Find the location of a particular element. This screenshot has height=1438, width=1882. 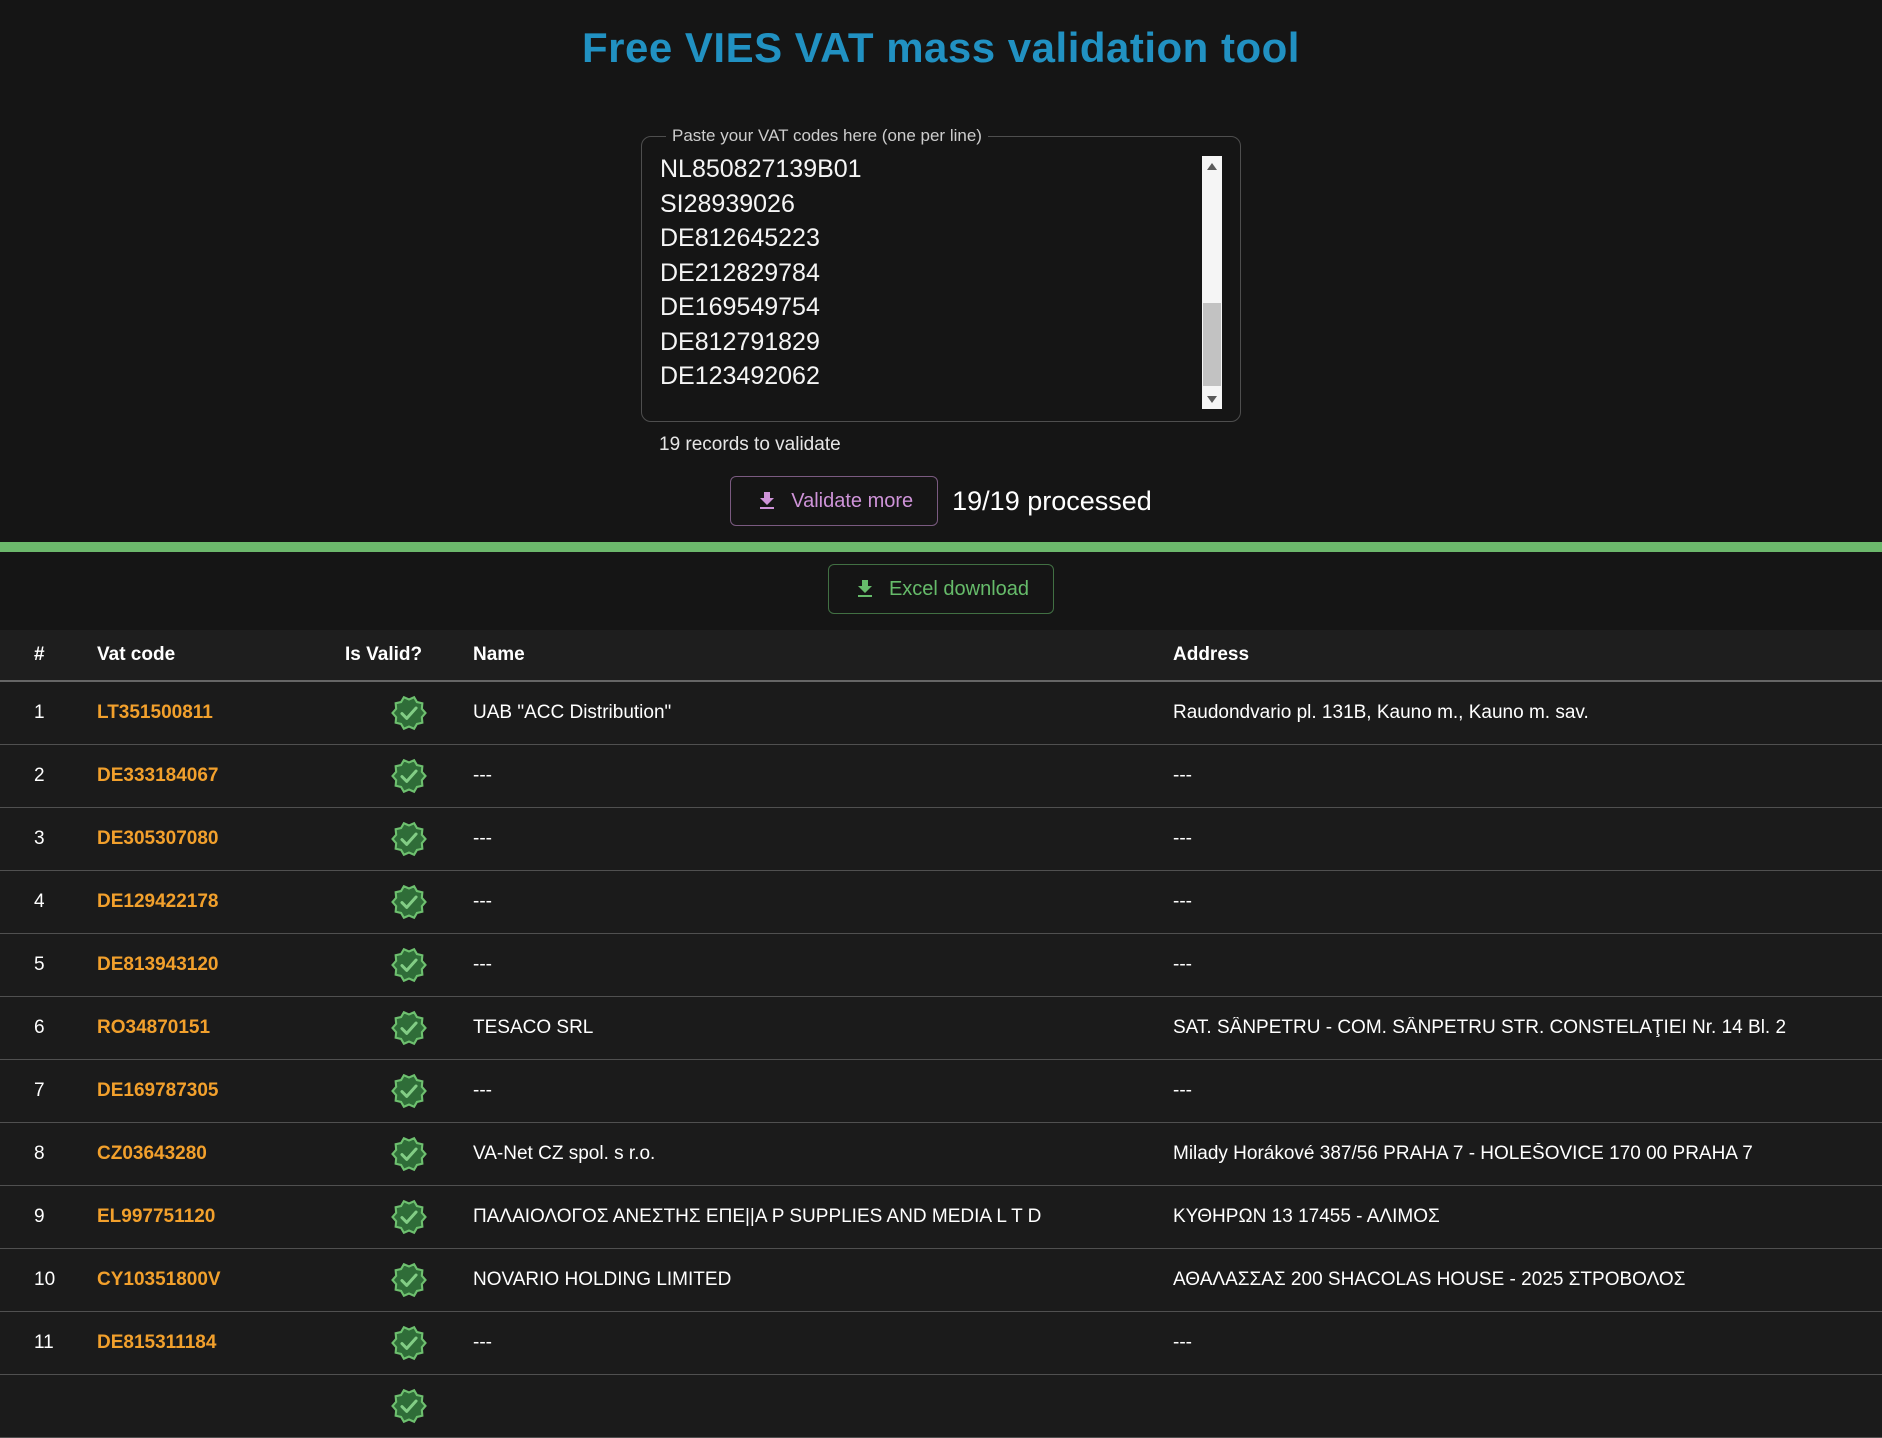

scrollbar-thumb is located at coordinates (1212, 344).